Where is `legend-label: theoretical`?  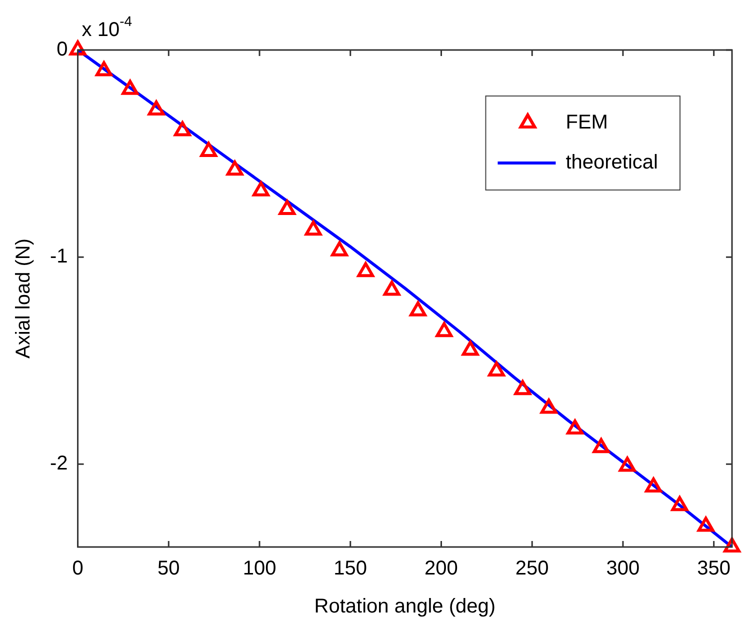
legend-label: theoretical is located at coordinates (612, 163).